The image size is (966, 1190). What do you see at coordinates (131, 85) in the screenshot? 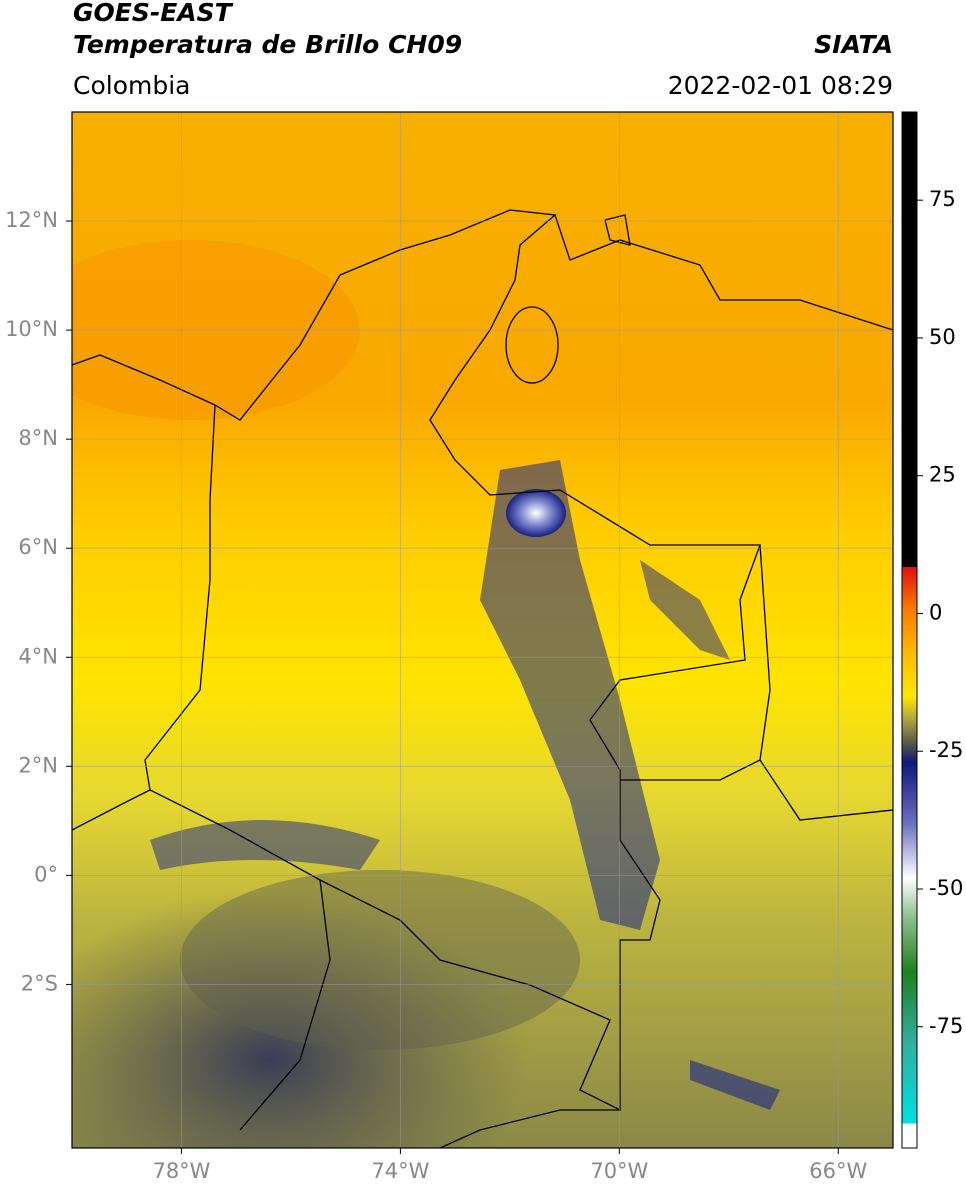
I see `region: Colombia` at bounding box center [131, 85].